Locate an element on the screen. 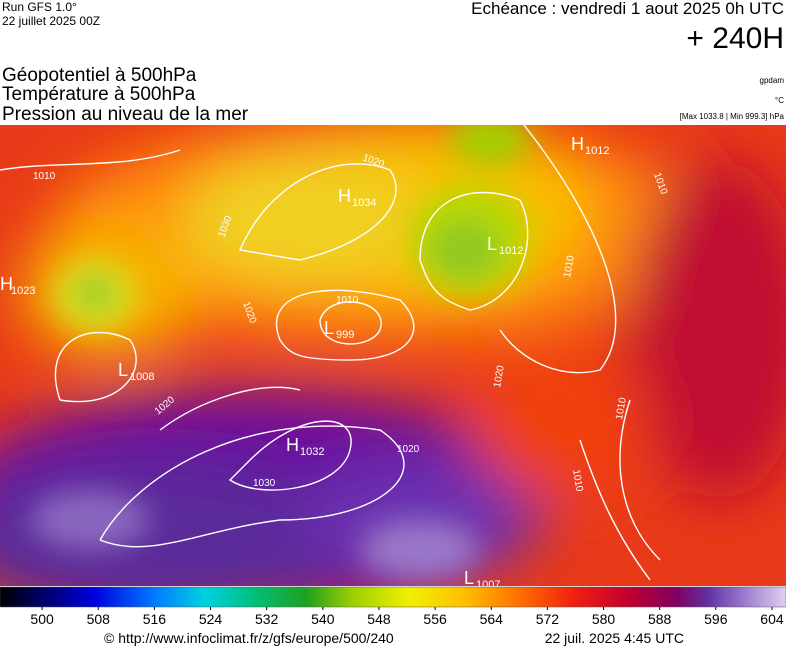  unit: [Max 1033.8 | Min 999.3] hPa is located at coordinates (732, 116).